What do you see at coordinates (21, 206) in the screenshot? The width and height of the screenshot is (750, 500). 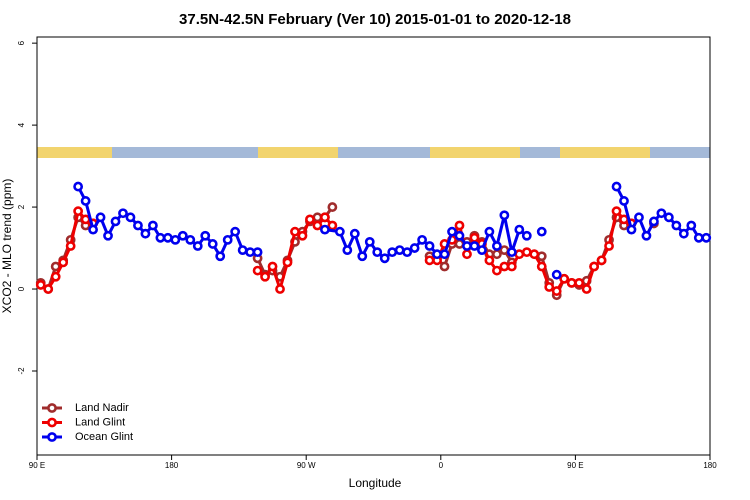 I see `y-tick-label: 2` at bounding box center [21, 206].